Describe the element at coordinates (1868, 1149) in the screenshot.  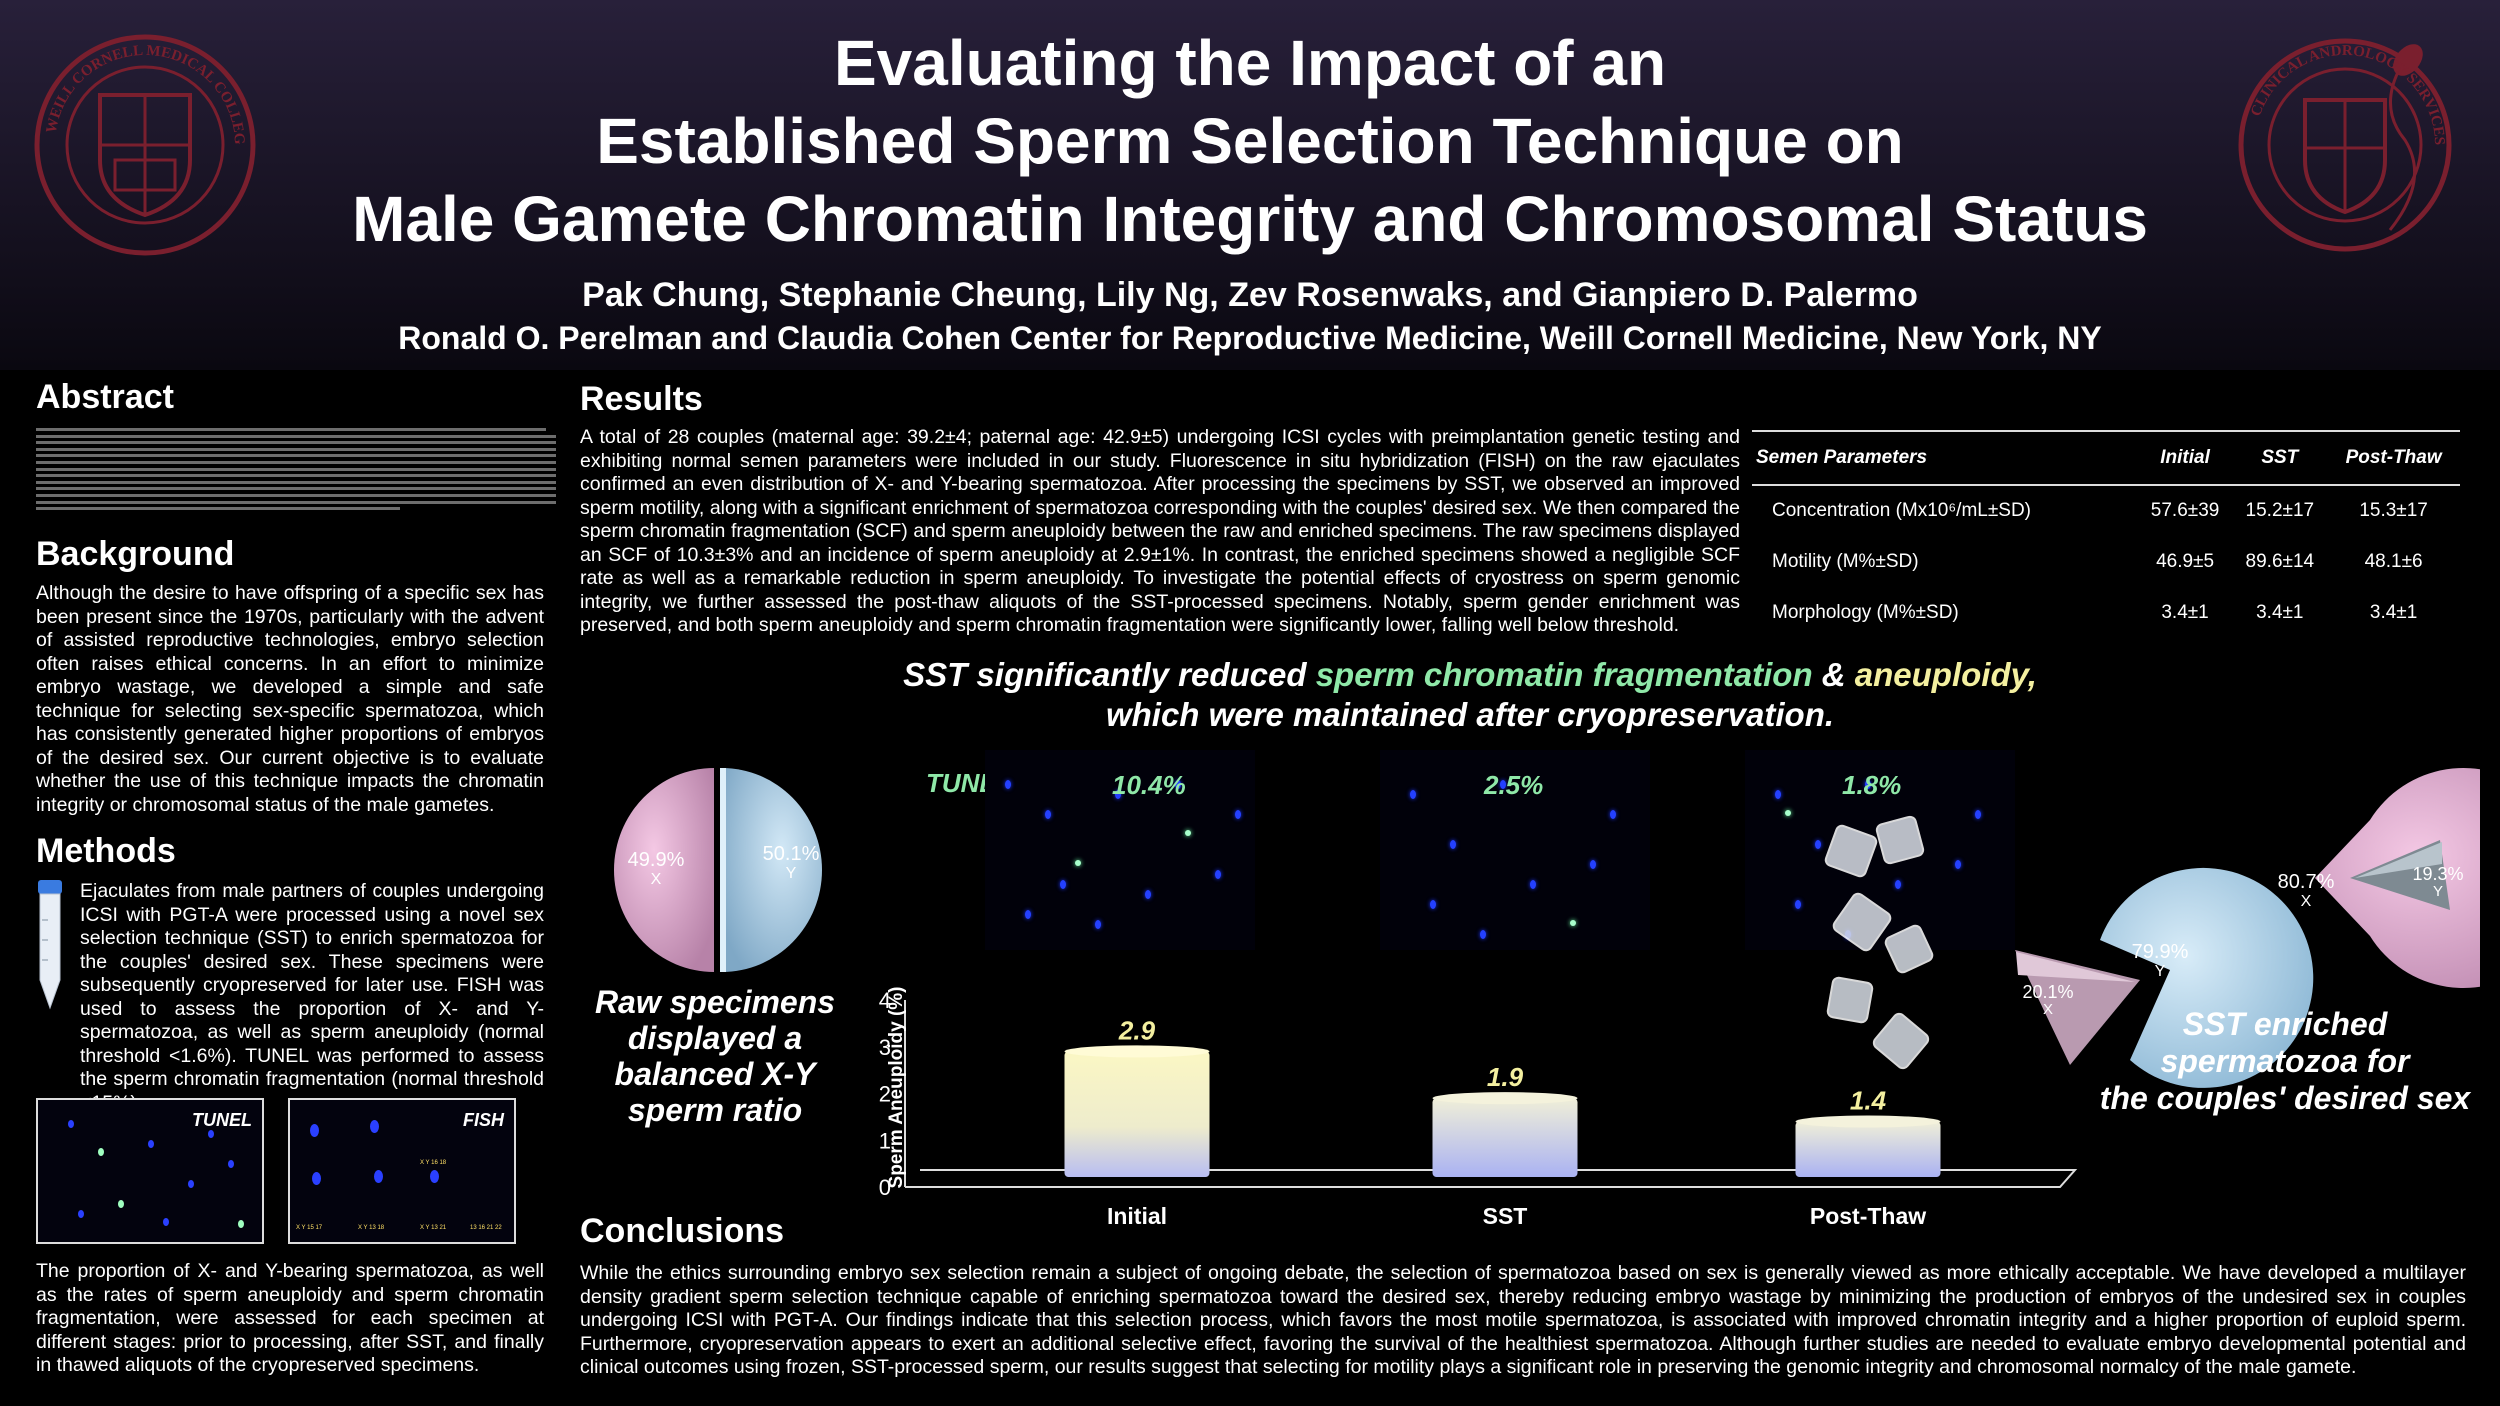
I see `bar-post-thaw` at that location.